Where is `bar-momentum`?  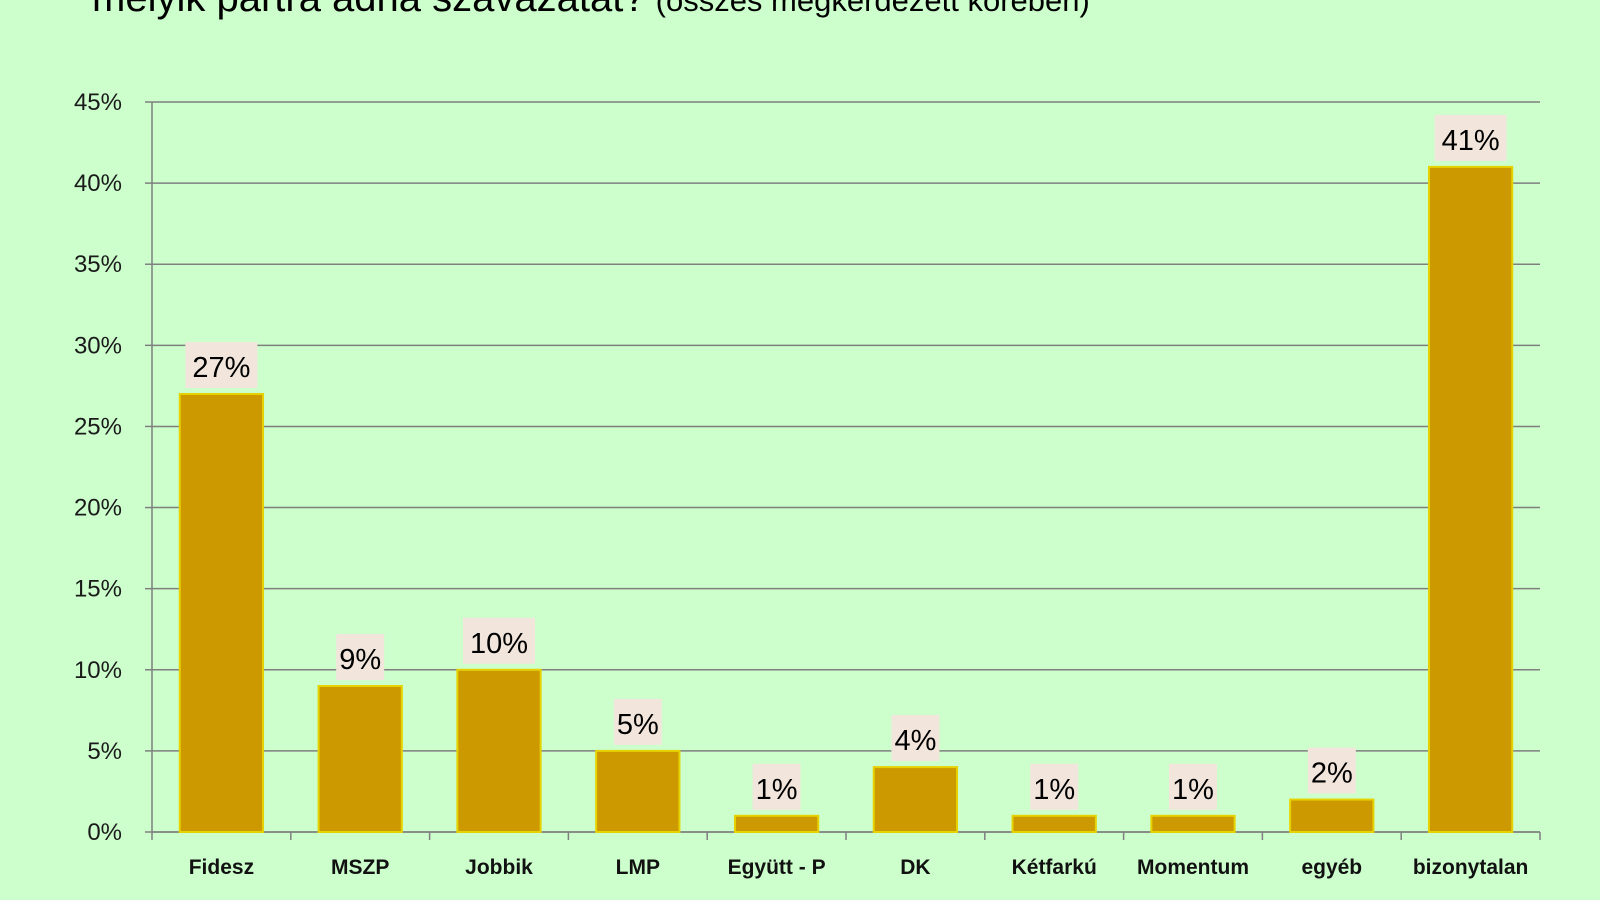
bar-momentum is located at coordinates (1193, 823).